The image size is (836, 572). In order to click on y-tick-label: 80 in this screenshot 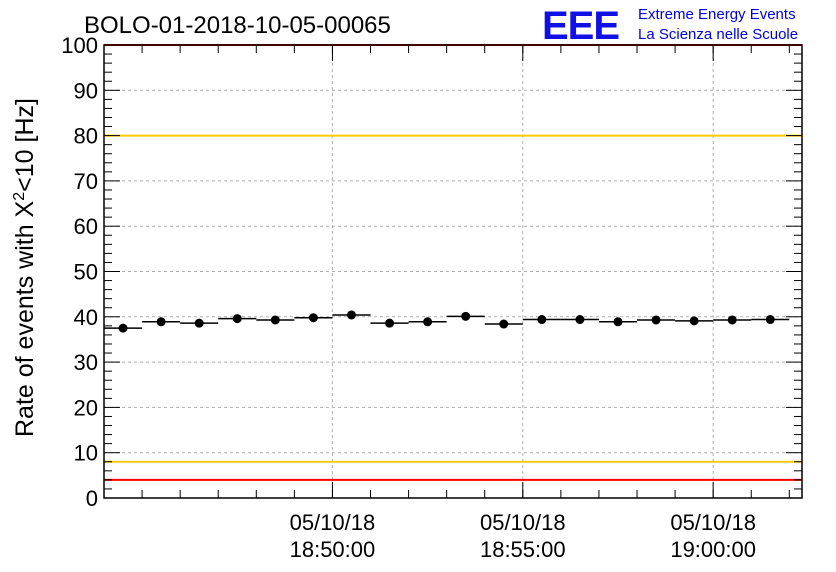, I will do `click(86, 136)`.